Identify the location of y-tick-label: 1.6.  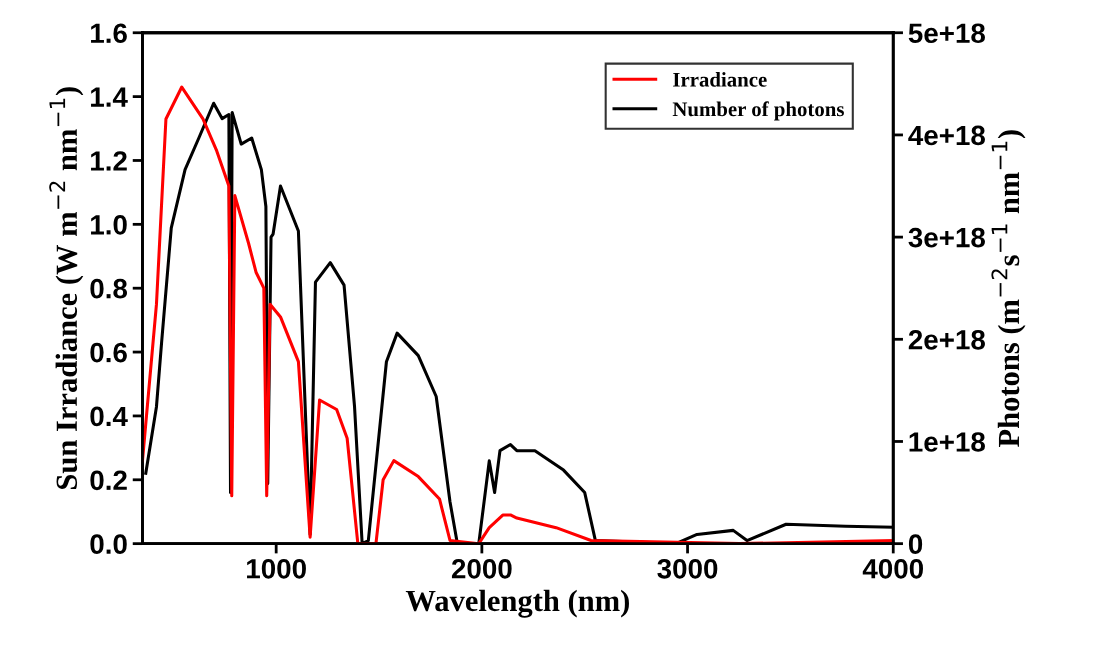
(109, 33).